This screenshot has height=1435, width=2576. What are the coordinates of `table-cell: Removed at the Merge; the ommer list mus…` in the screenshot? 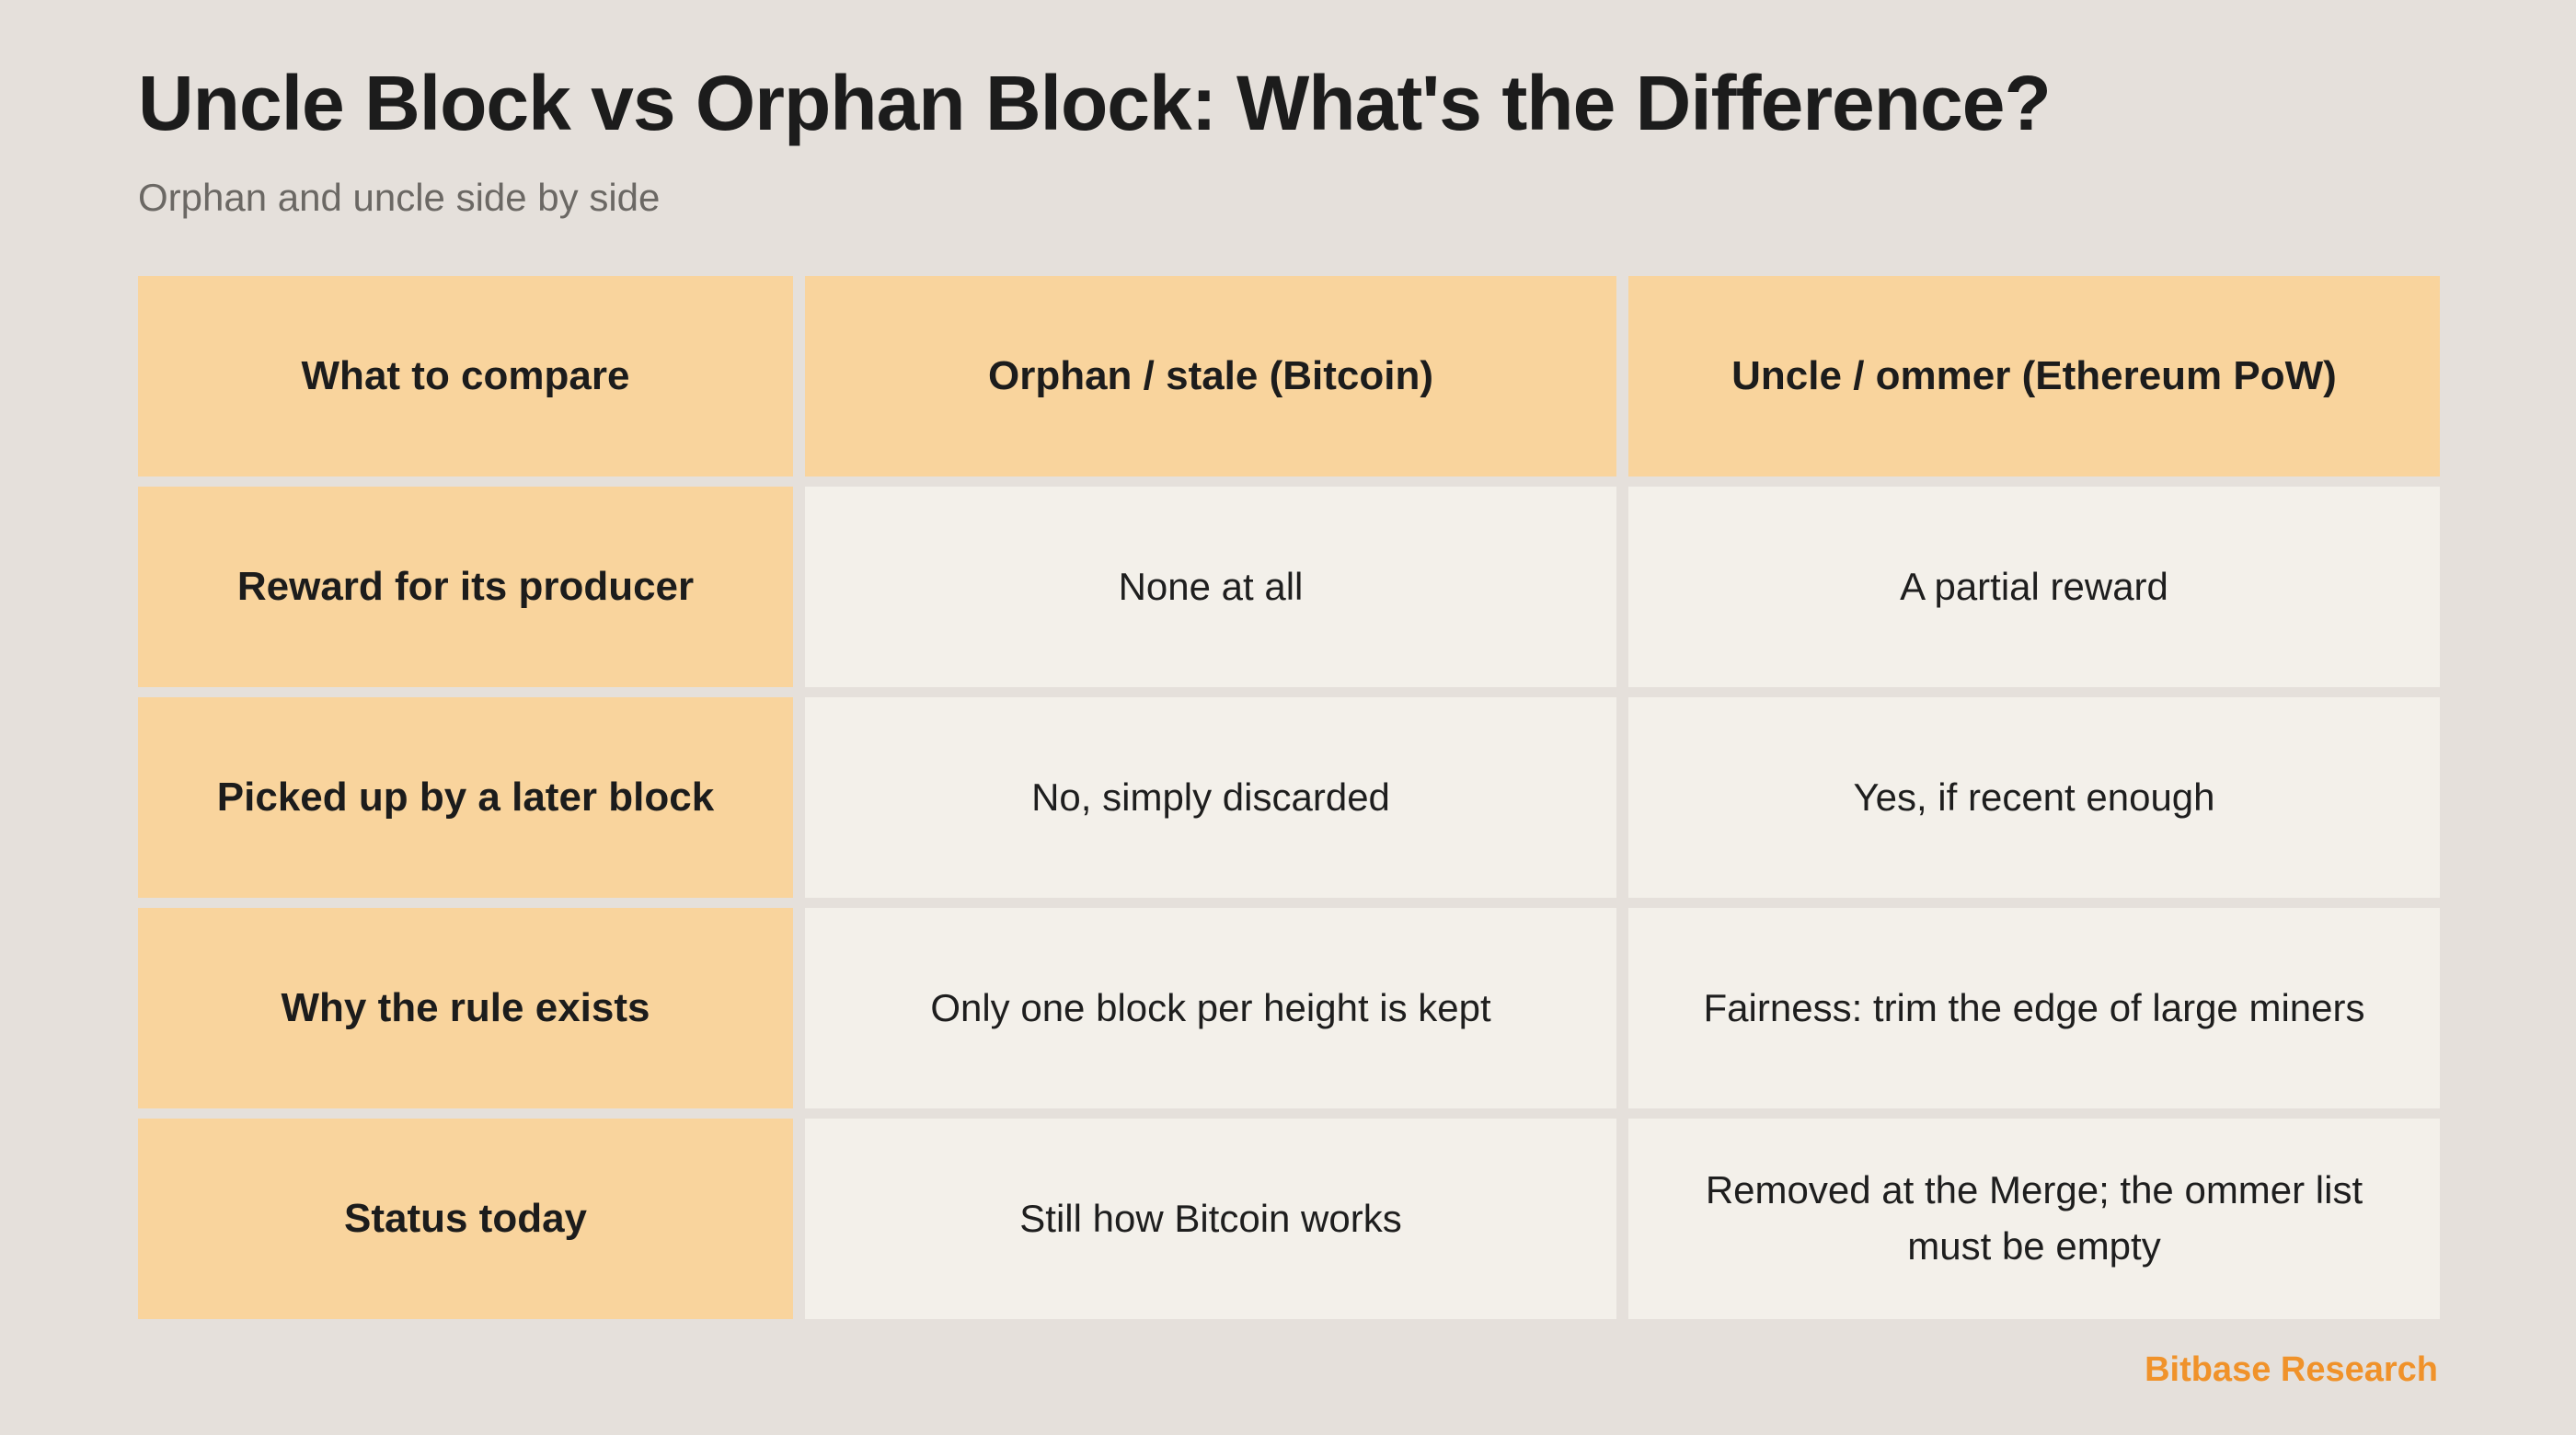 It's located at (2034, 1219).